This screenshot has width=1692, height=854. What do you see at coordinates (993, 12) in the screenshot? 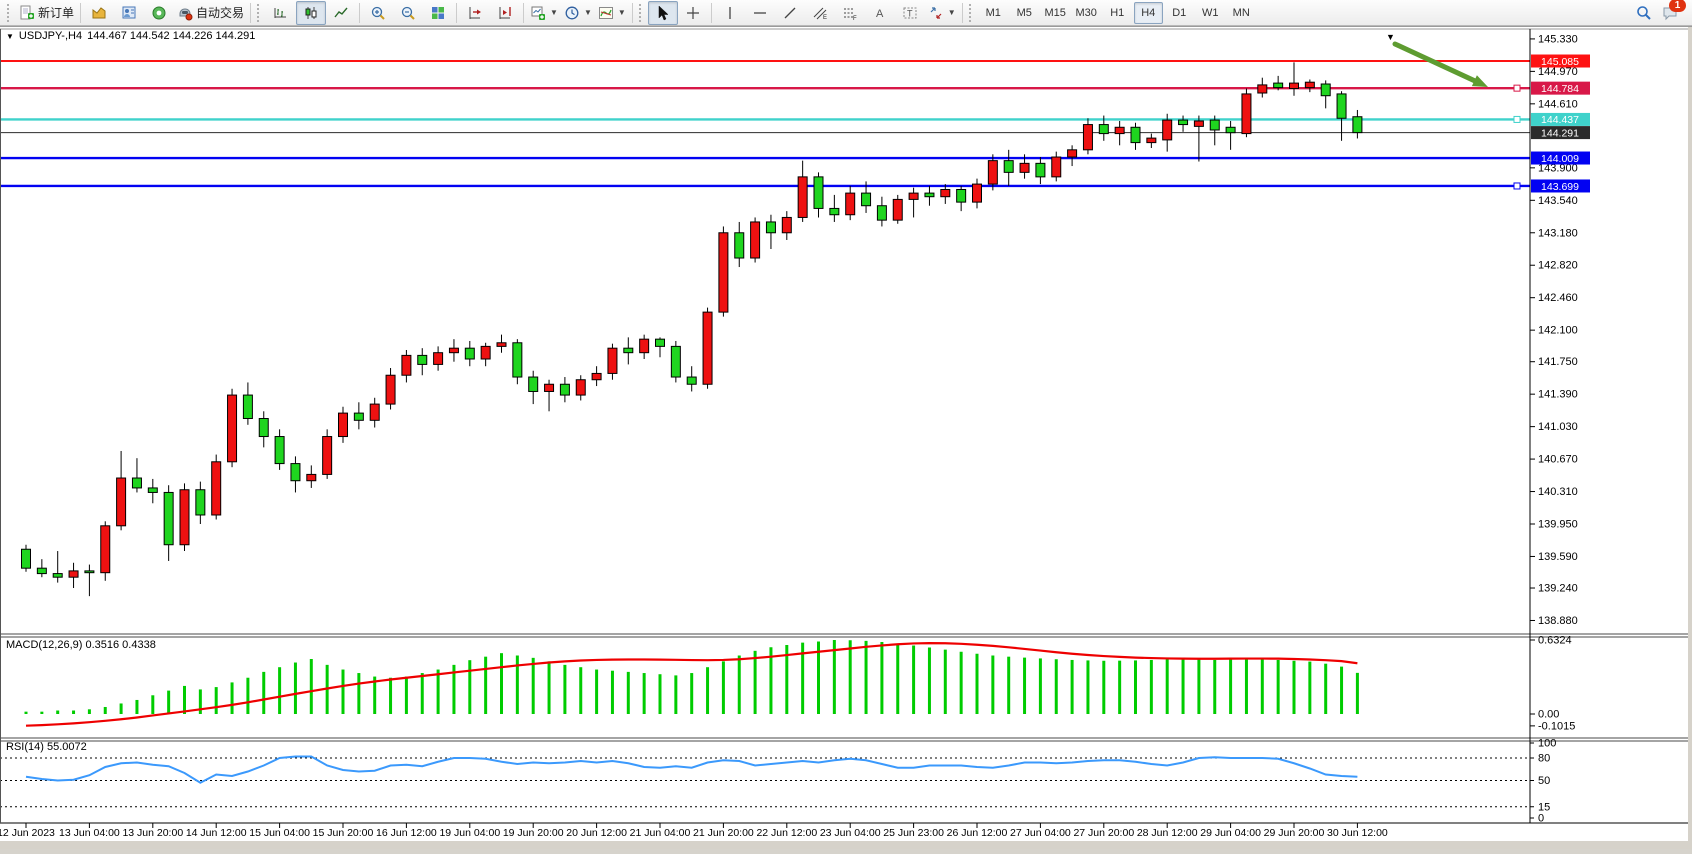
I see `timeframe-m1-button: M1` at bounding box center [993, 12].